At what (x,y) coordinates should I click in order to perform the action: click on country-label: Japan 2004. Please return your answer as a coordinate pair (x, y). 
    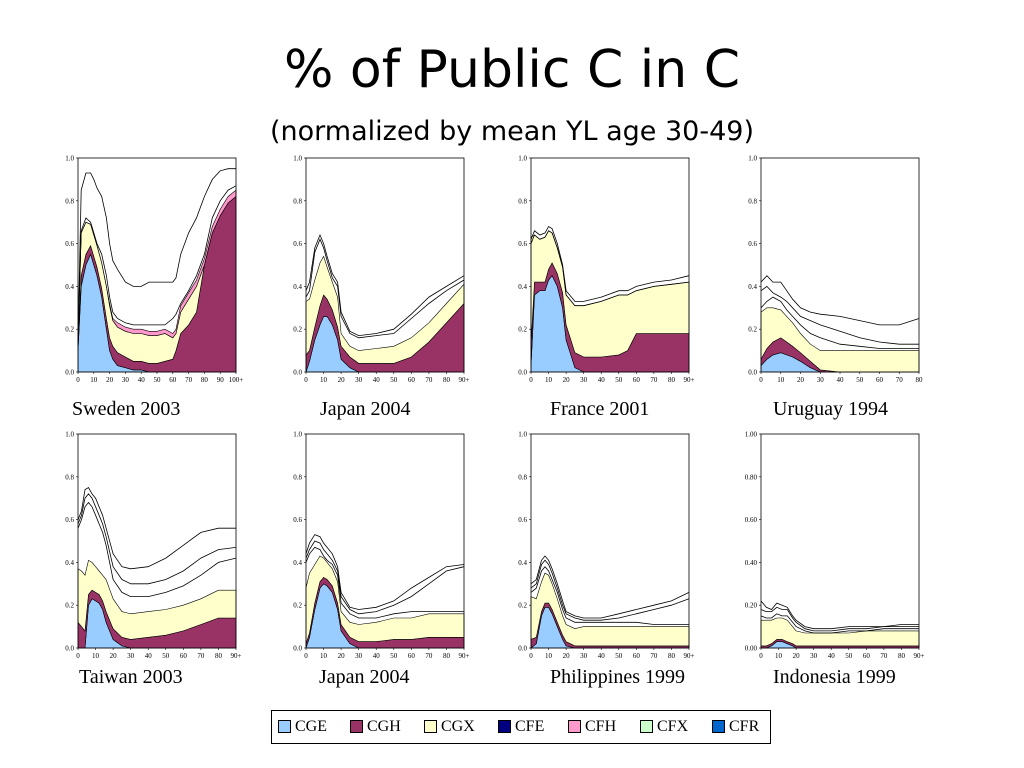
    Looking at the image, I should click on (364, 677).